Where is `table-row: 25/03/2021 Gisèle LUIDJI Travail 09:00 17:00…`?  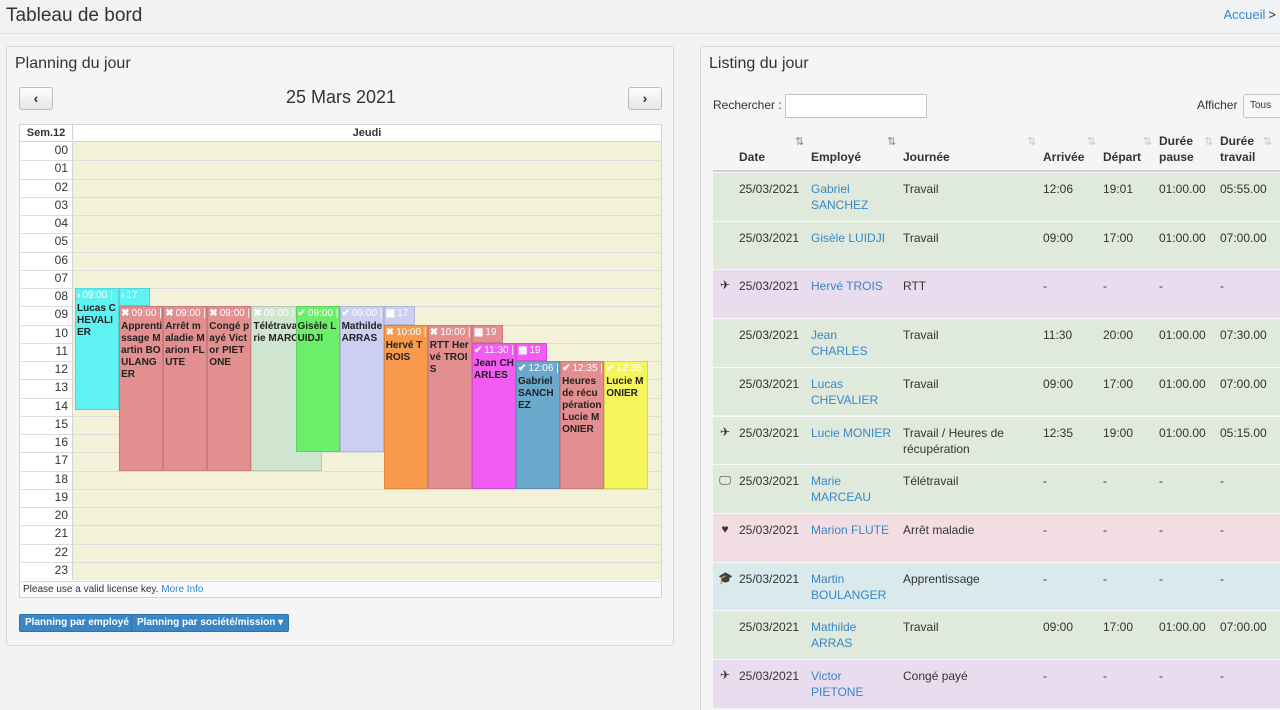
table-row: 25/03/2021 Gisèle LUIDJI Travail 09:00 17:00… is located at coordinates (996, 245).